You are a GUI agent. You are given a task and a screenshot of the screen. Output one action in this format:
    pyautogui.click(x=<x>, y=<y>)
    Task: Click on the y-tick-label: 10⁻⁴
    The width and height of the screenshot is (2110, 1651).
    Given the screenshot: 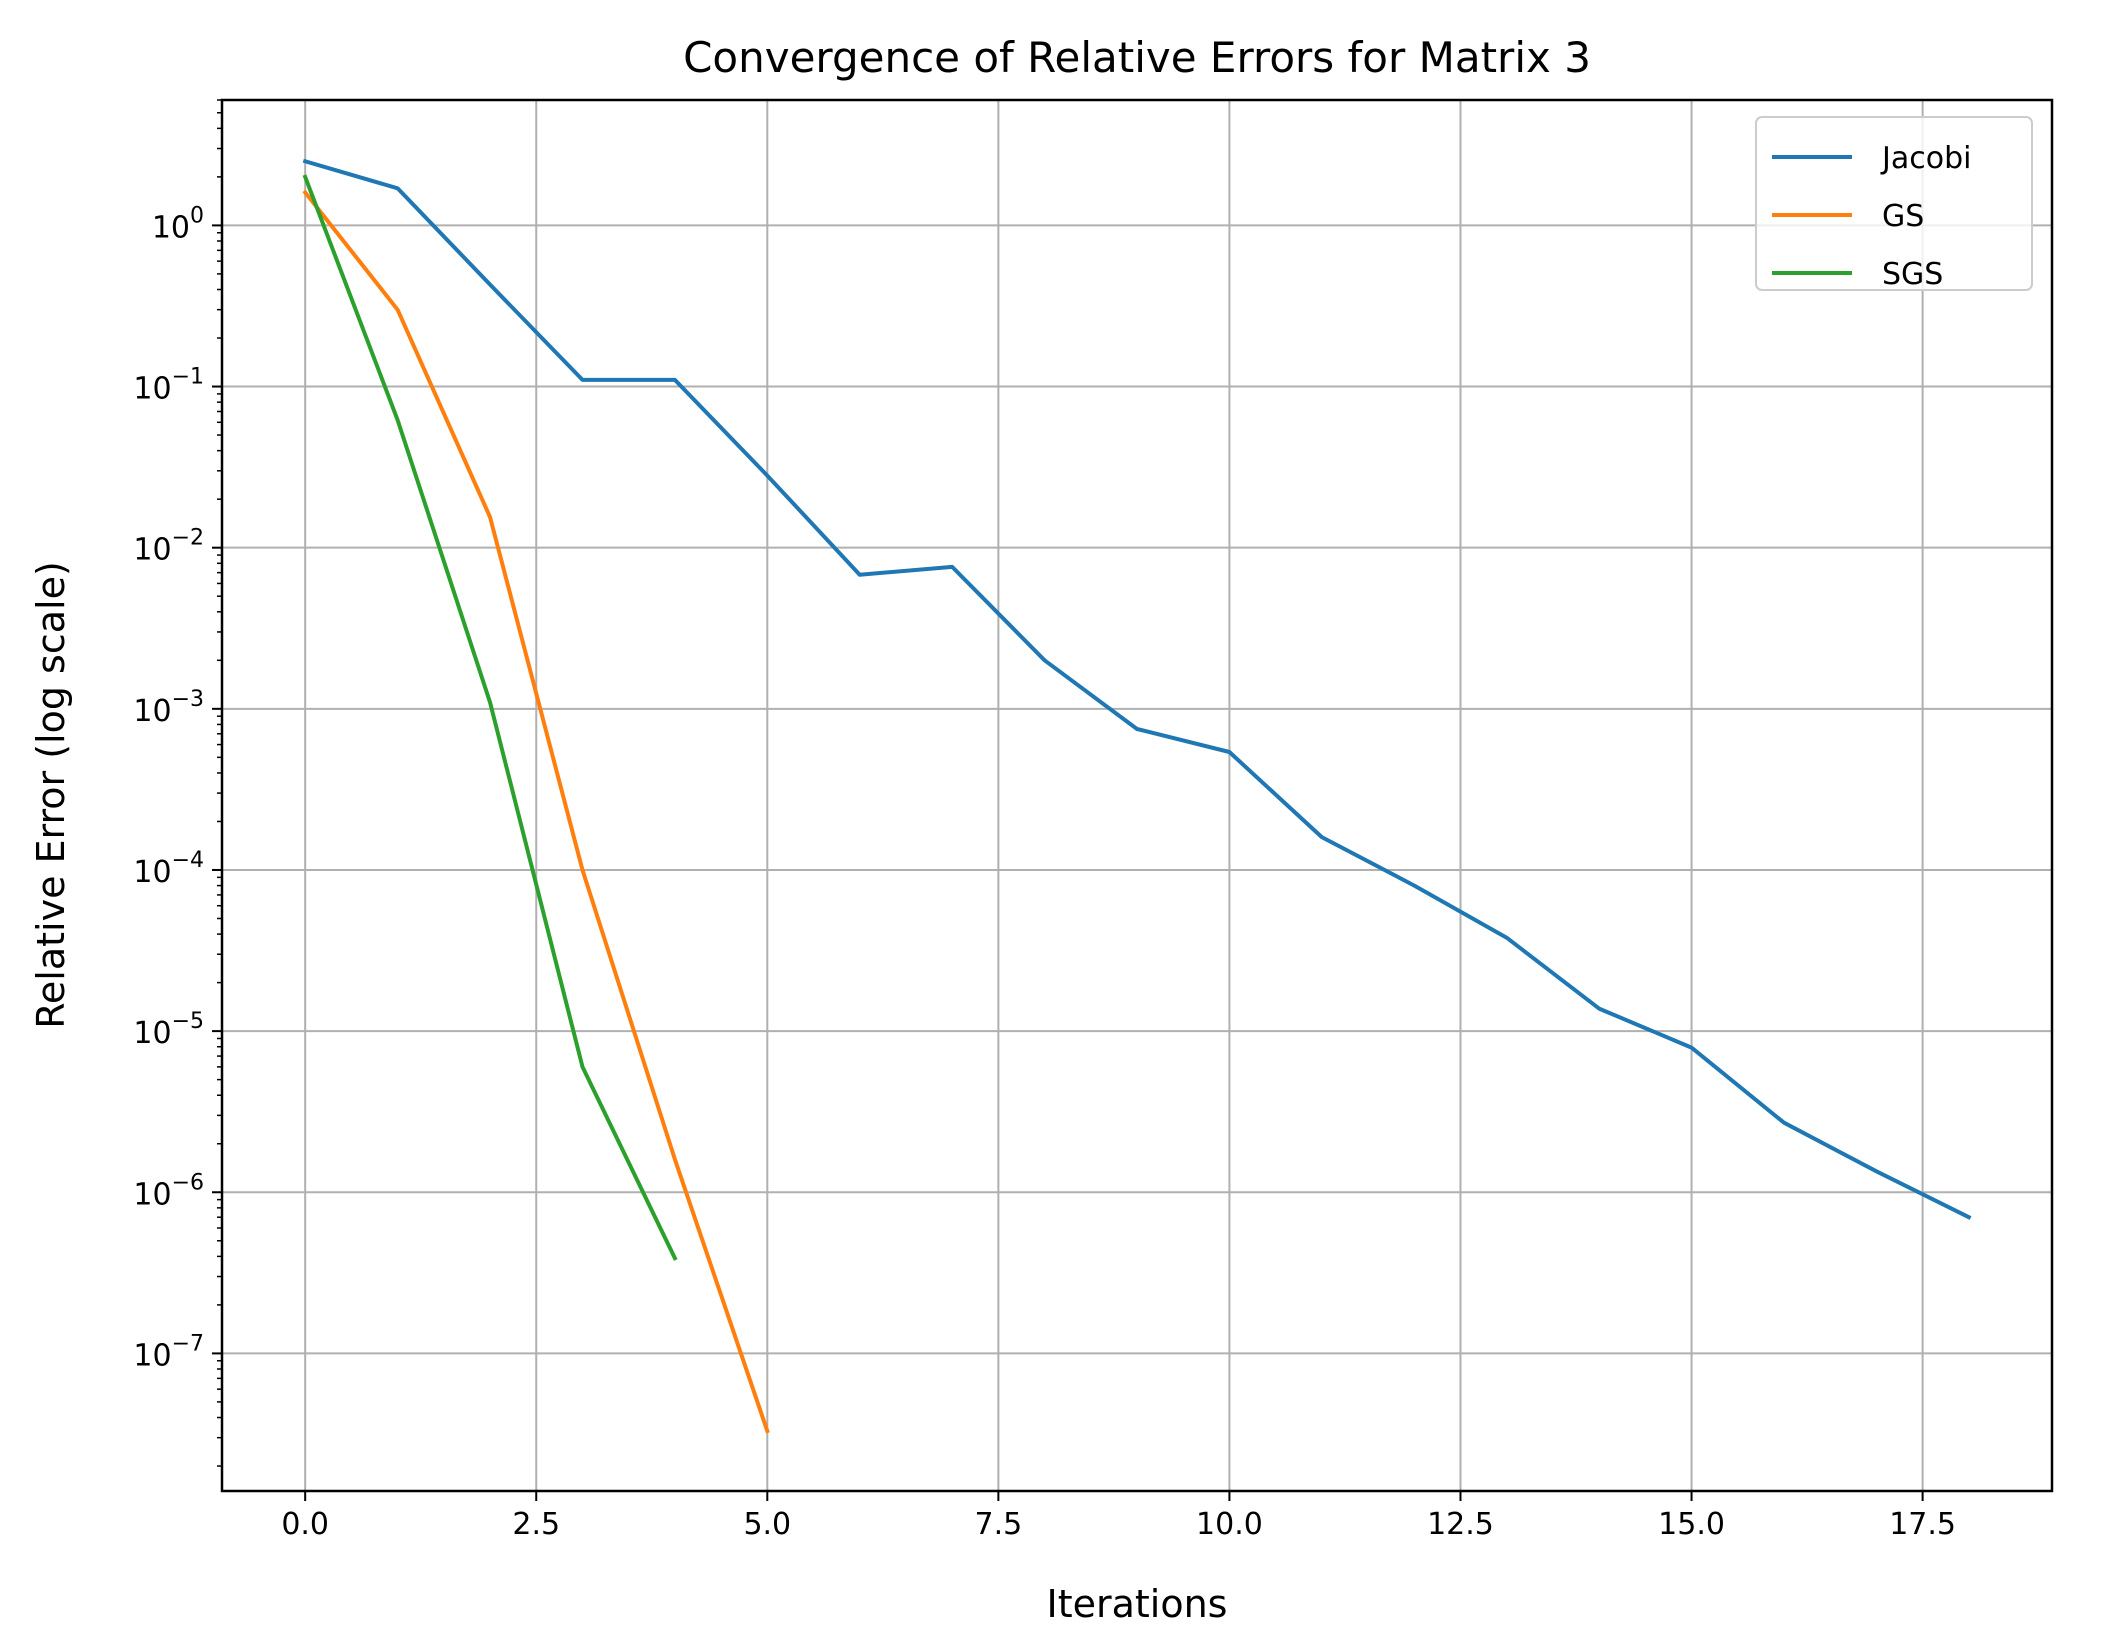 What is the action you would take?
    pyautogui.click(x=168, y=869)
    